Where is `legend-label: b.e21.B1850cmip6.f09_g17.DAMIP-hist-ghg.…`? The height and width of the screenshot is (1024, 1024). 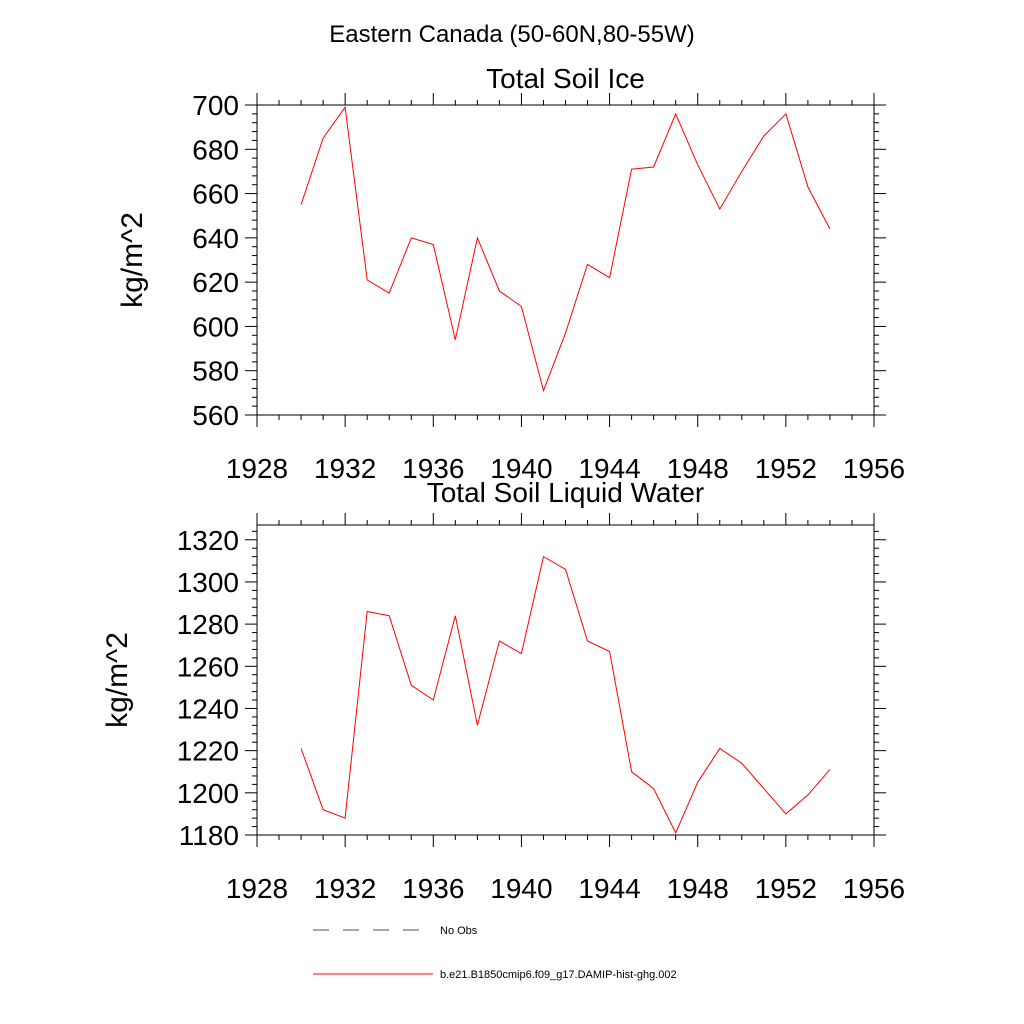 legend-label: b.e21.B1850cmip6.f09_g17.DAMIP-hist-ghg.… is located at coordinates (558, 975).